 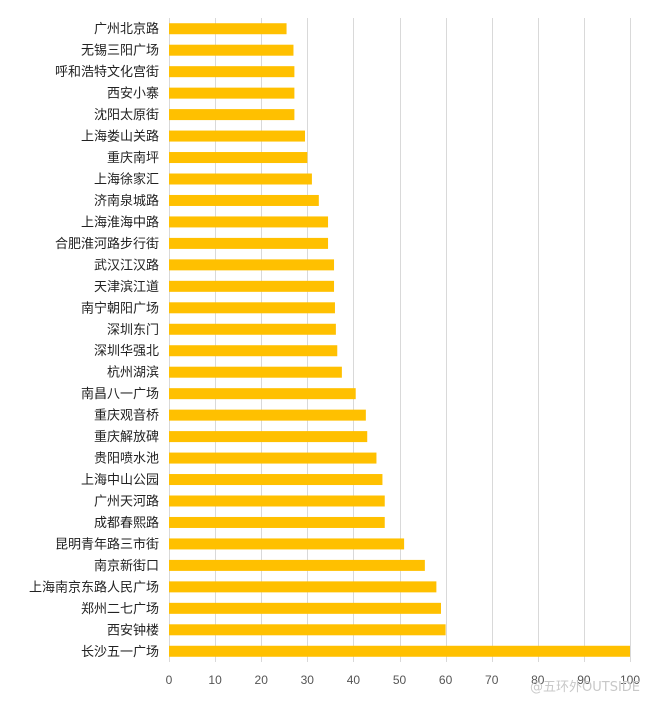 What do you see at coordinates (126, 566) in the screenshot?
I see `category-label: 南京新街口` at bounding box center [126, 566].